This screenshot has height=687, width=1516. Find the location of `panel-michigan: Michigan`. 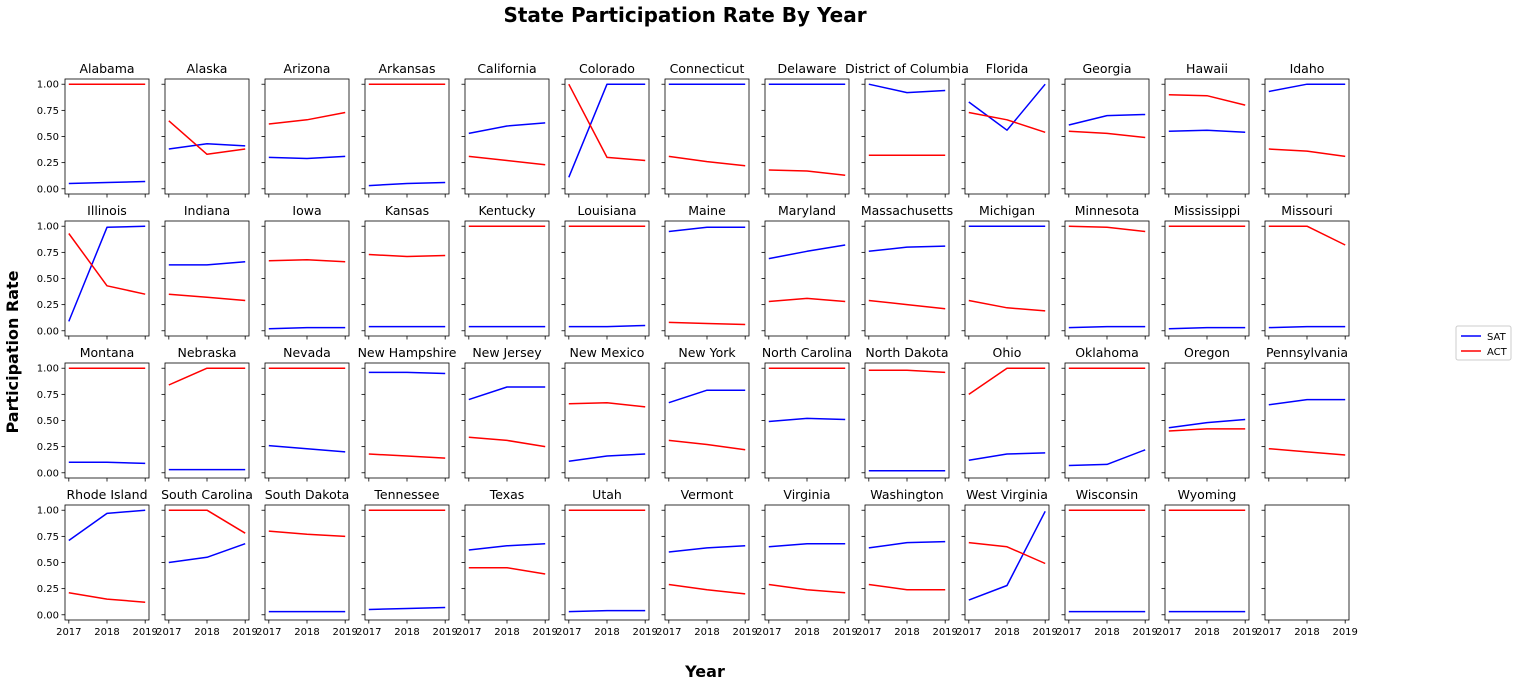

panel-michigan: Michigan is located at coordinates (1005, 271).